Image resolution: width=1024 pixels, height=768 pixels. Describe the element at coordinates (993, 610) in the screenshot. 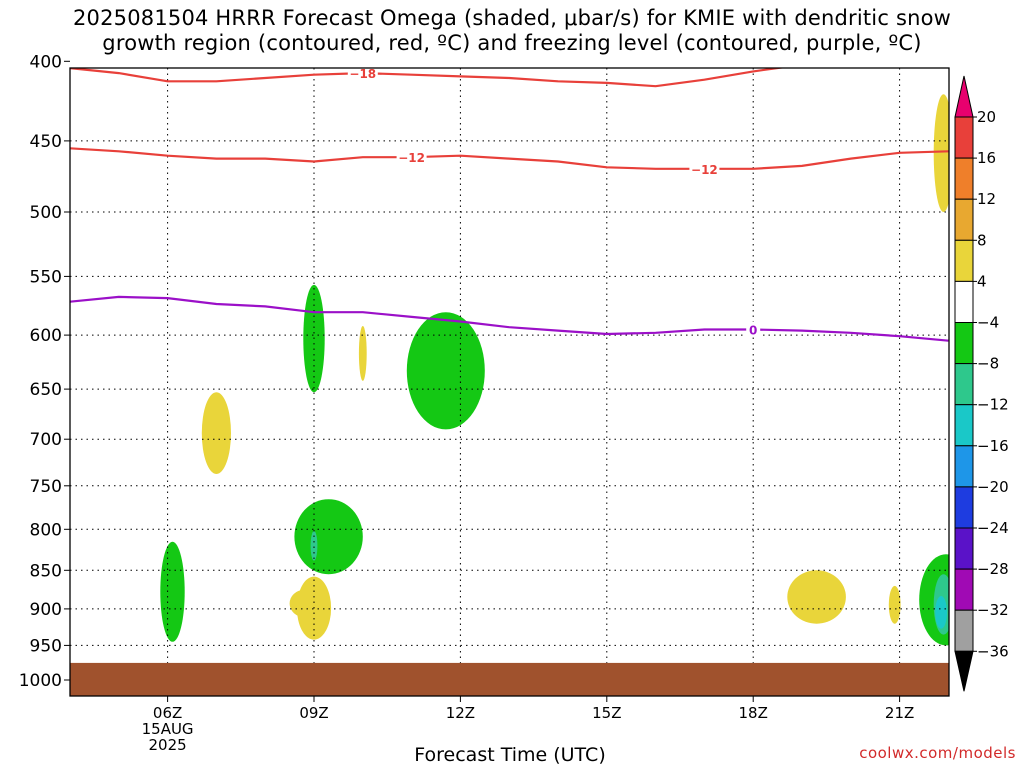

I see `colorbar-label: −32` at that location.